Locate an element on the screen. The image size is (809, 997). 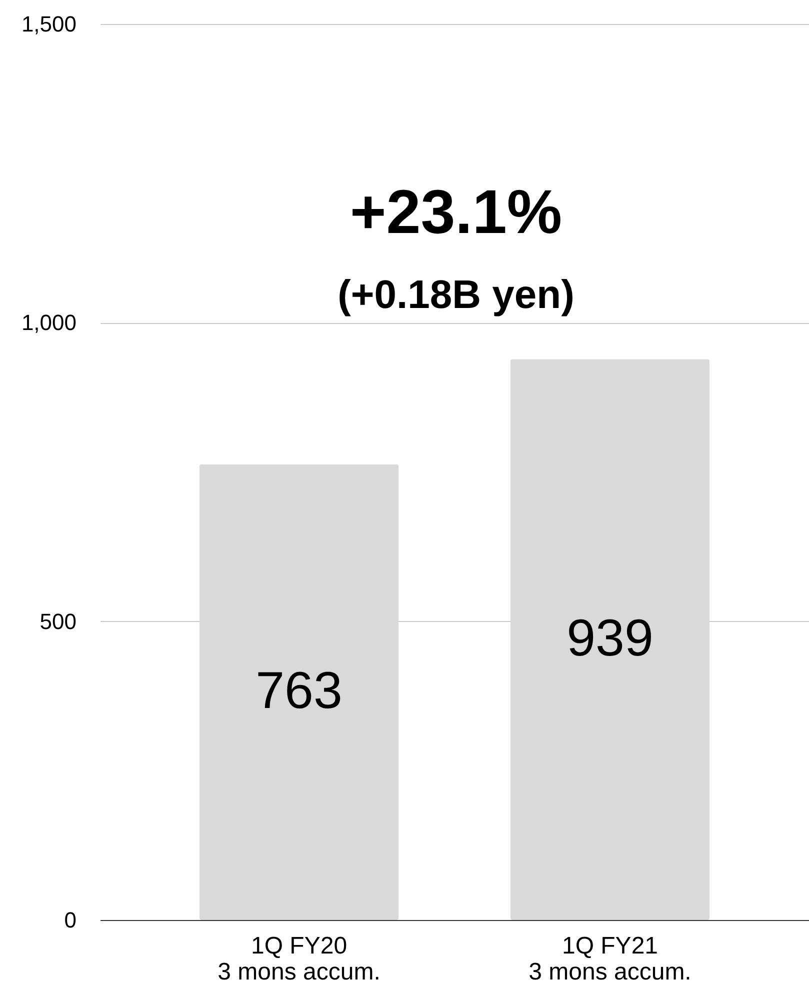
data-label: 939 is located at coordinates (610, 639).